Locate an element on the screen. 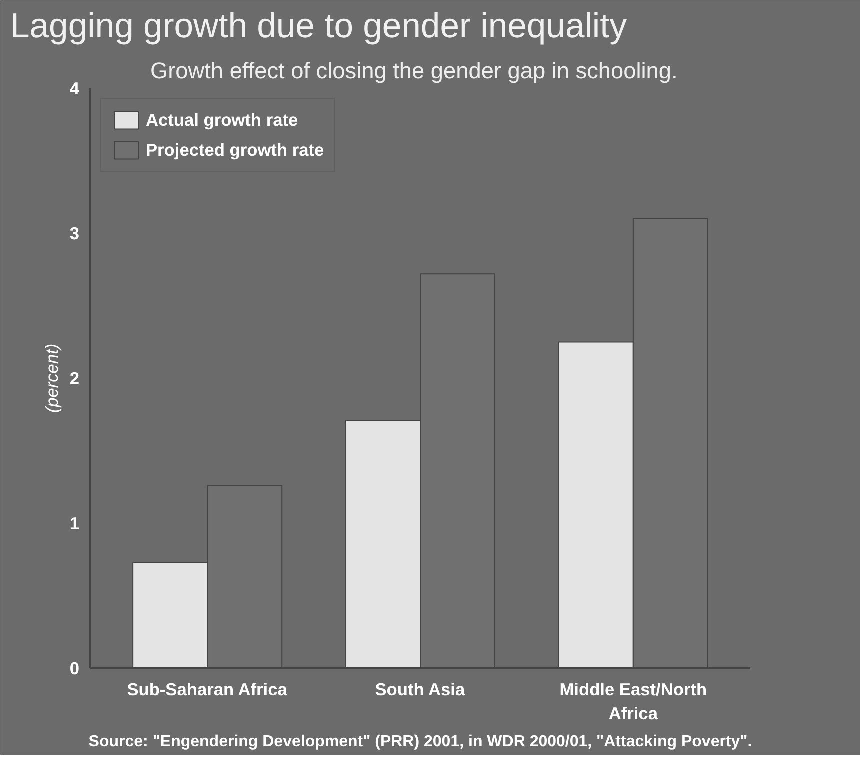  y-axis-title: (percent) is located at coordinates (52, 379).